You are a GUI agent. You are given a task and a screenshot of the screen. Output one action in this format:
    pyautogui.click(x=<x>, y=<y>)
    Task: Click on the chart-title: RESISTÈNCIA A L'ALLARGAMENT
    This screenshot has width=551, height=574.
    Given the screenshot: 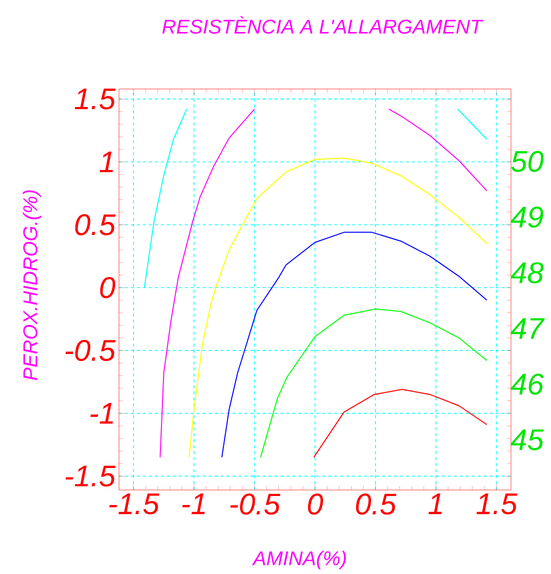 What is the action you would take?
    pyautogui.click(x=323, y=25)
    